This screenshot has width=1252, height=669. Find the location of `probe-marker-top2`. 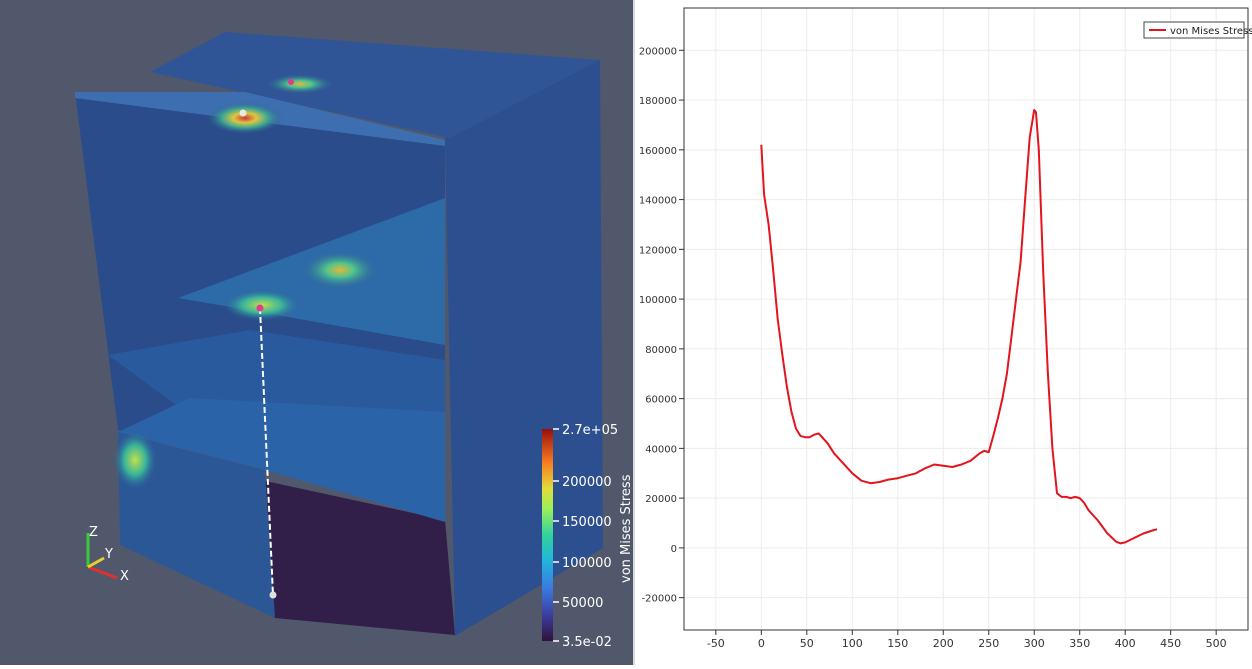

probe-marker-top2 is located at coordinates (291, 82).